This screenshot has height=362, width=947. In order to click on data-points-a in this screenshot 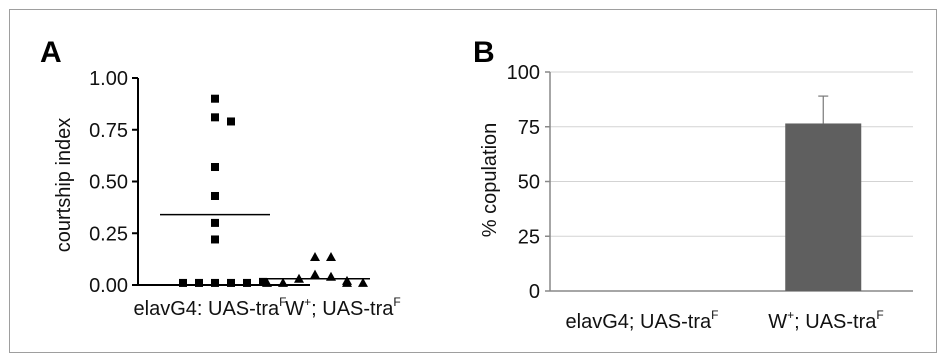, I will do `click(273, 190)`.